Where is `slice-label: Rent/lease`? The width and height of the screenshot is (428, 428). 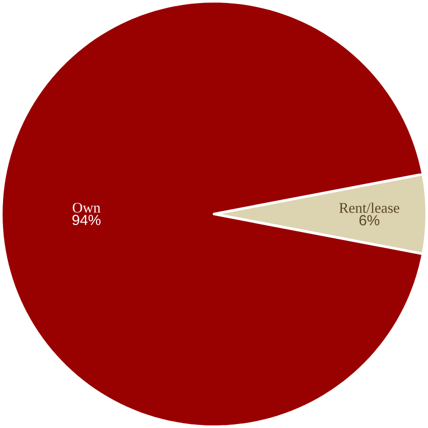 slice-label: Rent/lease is located at coordinates (369, 207).